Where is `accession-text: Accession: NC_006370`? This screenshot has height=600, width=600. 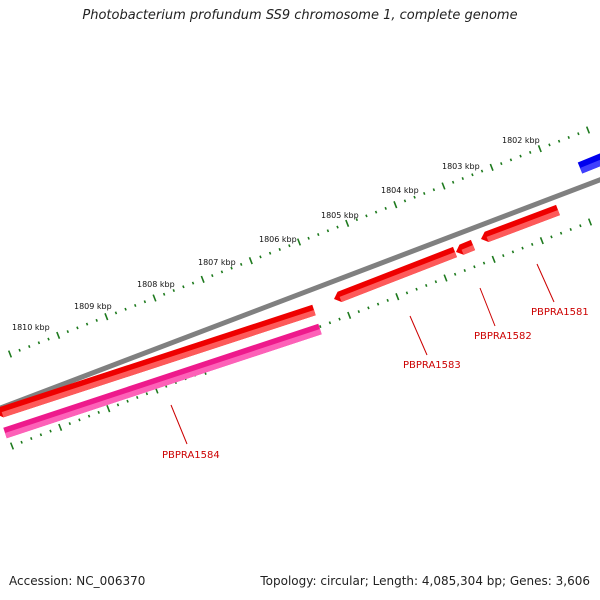
accession-text: Accession: NC_006370 is located at coordinates (77, 581).